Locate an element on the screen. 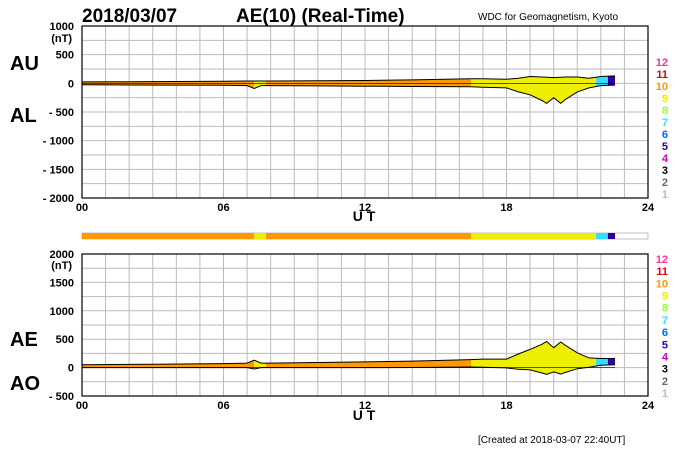 The image size is (700, 455). ae-ao-y-tick-label: 1000 is located at coordinates (62, 312).